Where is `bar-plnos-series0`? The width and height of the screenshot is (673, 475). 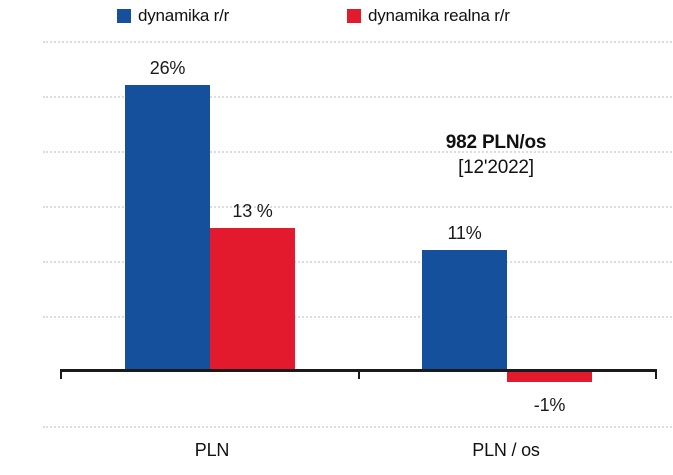
bar-plnos-series0 is located at coordinates (464, 310).